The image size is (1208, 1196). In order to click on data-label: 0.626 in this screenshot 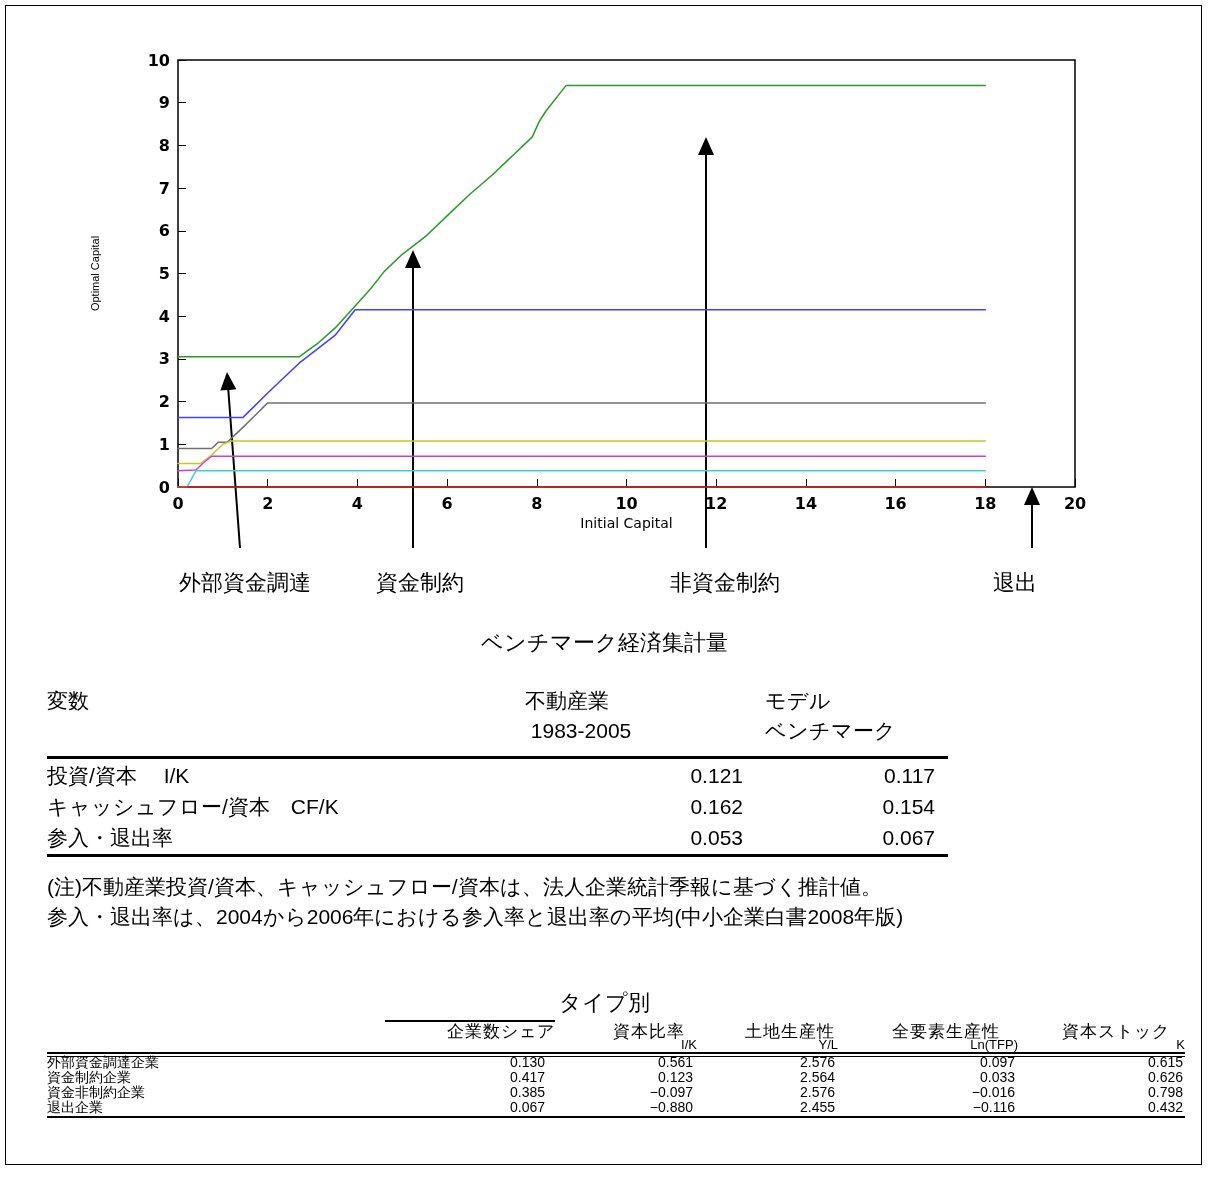, I will do `click(1165, 1077)`.